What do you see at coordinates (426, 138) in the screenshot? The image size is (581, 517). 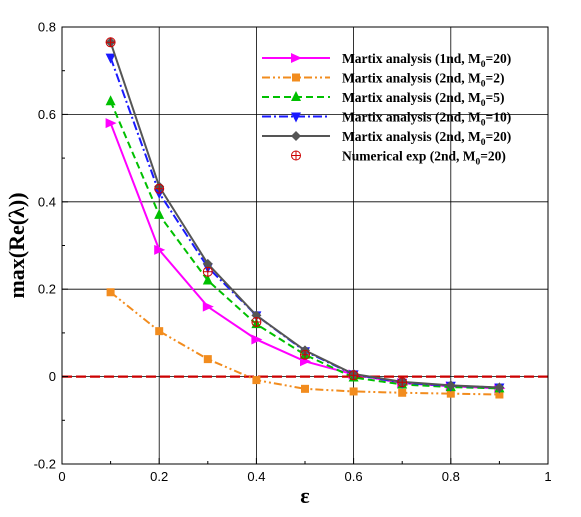 I see `legend-label: Martix analysis (2nd, M0=20)` at bounding box center [426, 138].